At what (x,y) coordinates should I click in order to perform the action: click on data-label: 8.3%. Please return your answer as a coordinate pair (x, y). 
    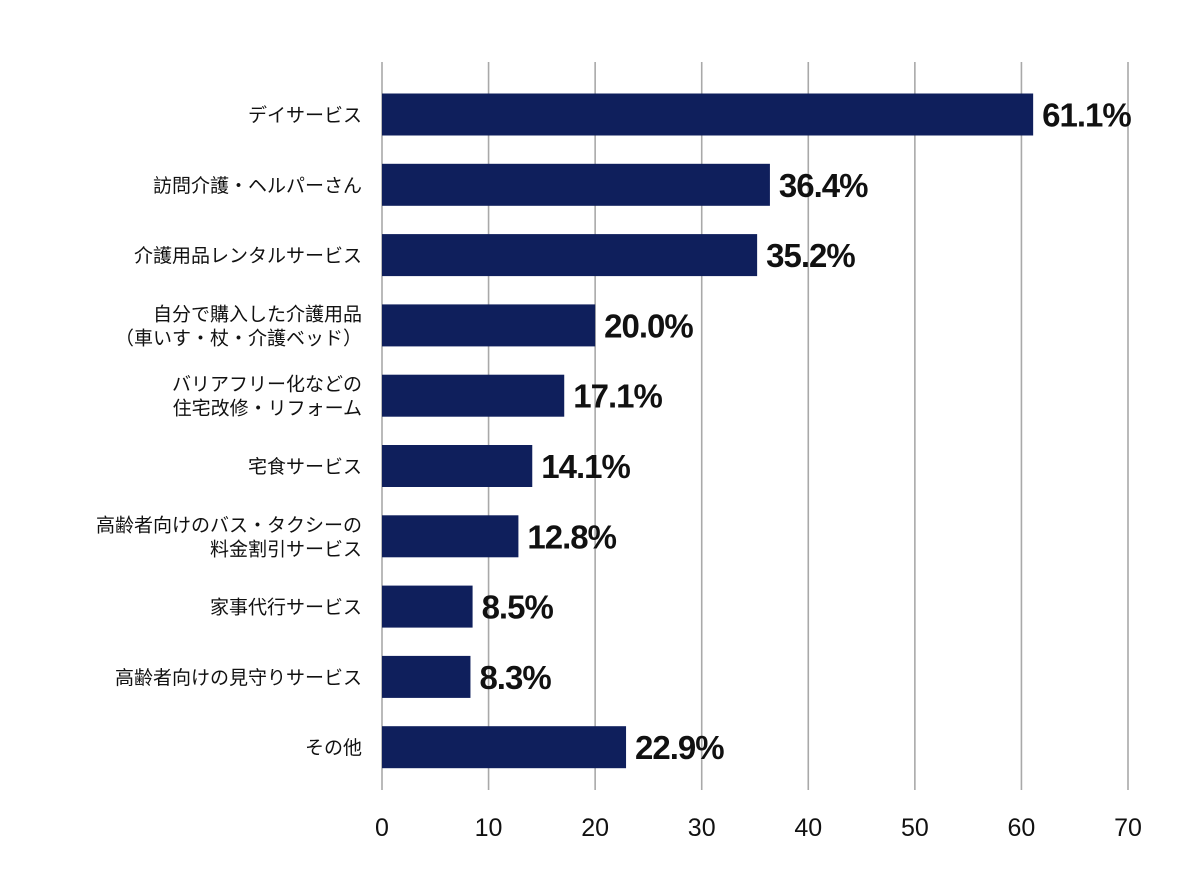
    Looking at the image, I should click on (515, 677).